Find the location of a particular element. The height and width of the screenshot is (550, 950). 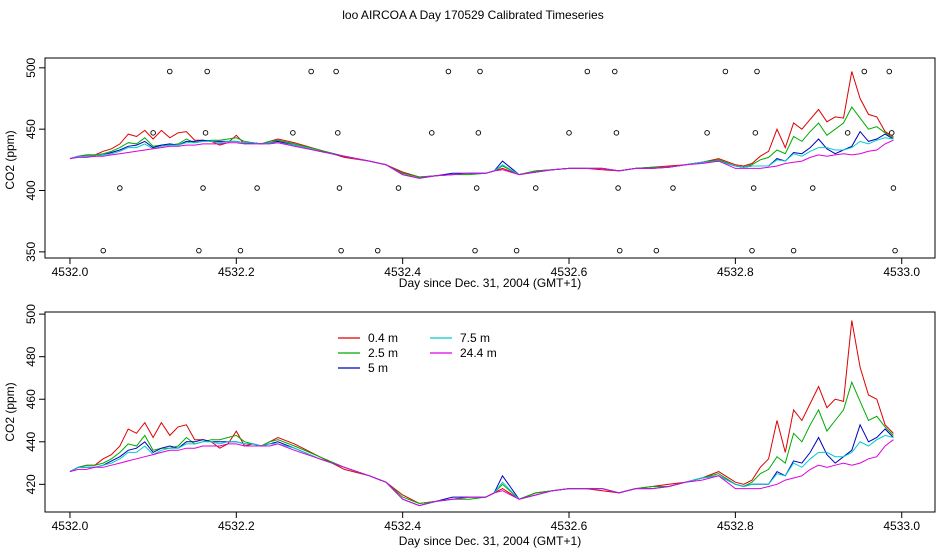

legend-label: 2.5 m is located at coordinates (383, 353).